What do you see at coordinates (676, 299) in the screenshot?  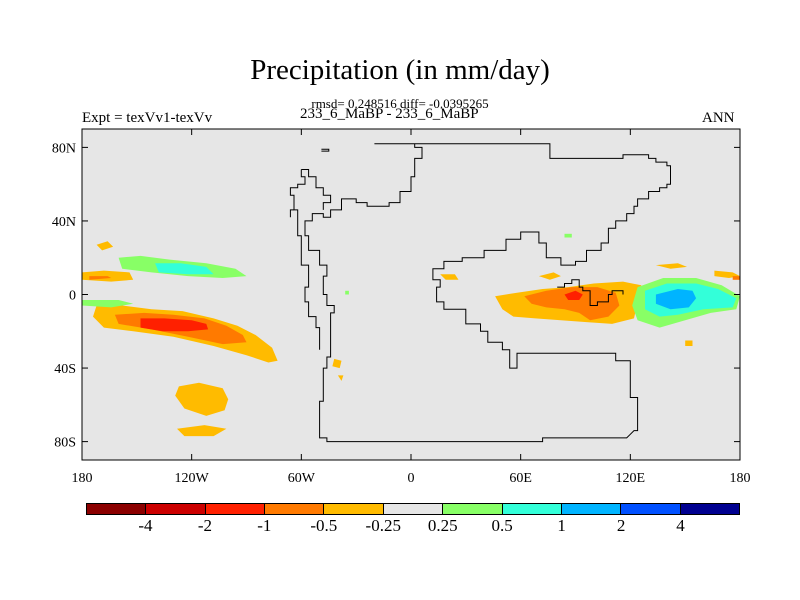 I see `west-pacific-max` at bounding box center [676, 299].